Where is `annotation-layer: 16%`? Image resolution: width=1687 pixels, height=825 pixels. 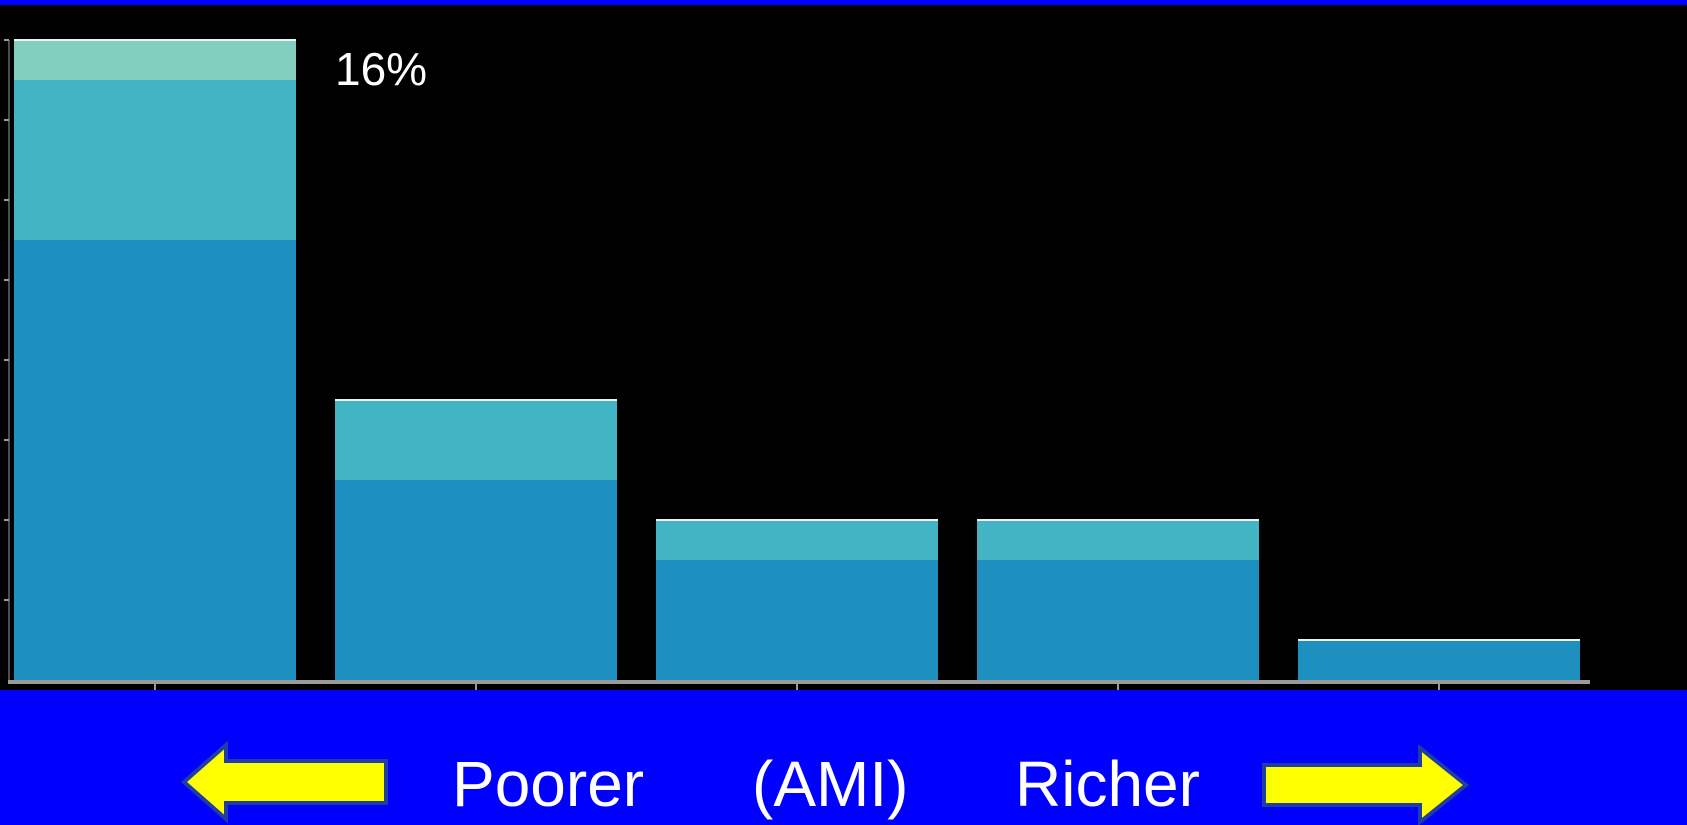
annotation-layer: 16% is located at coordinates (381, 69).